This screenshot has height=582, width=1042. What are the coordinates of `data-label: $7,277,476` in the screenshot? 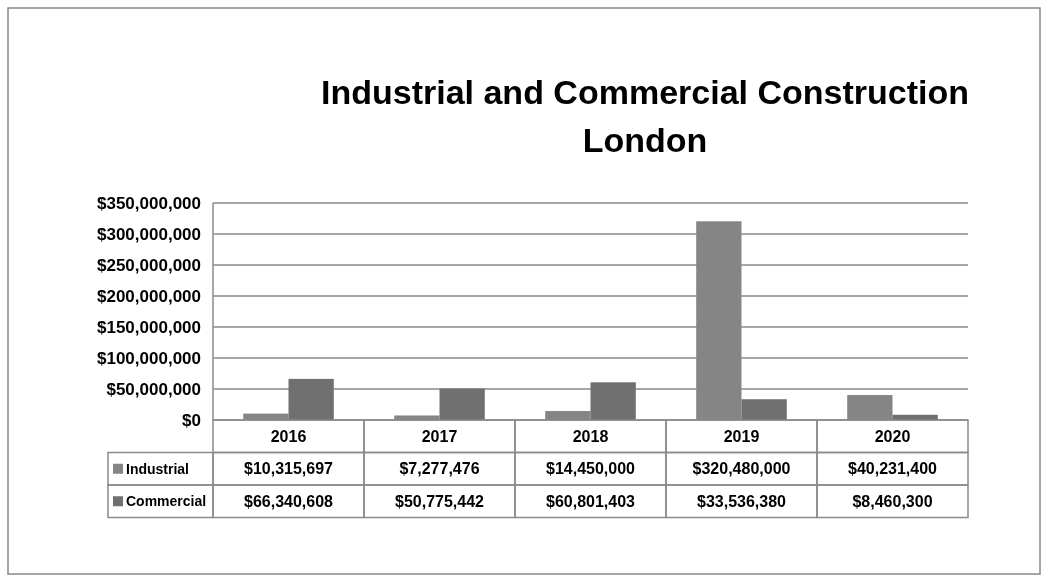 It's located at (439, 469).